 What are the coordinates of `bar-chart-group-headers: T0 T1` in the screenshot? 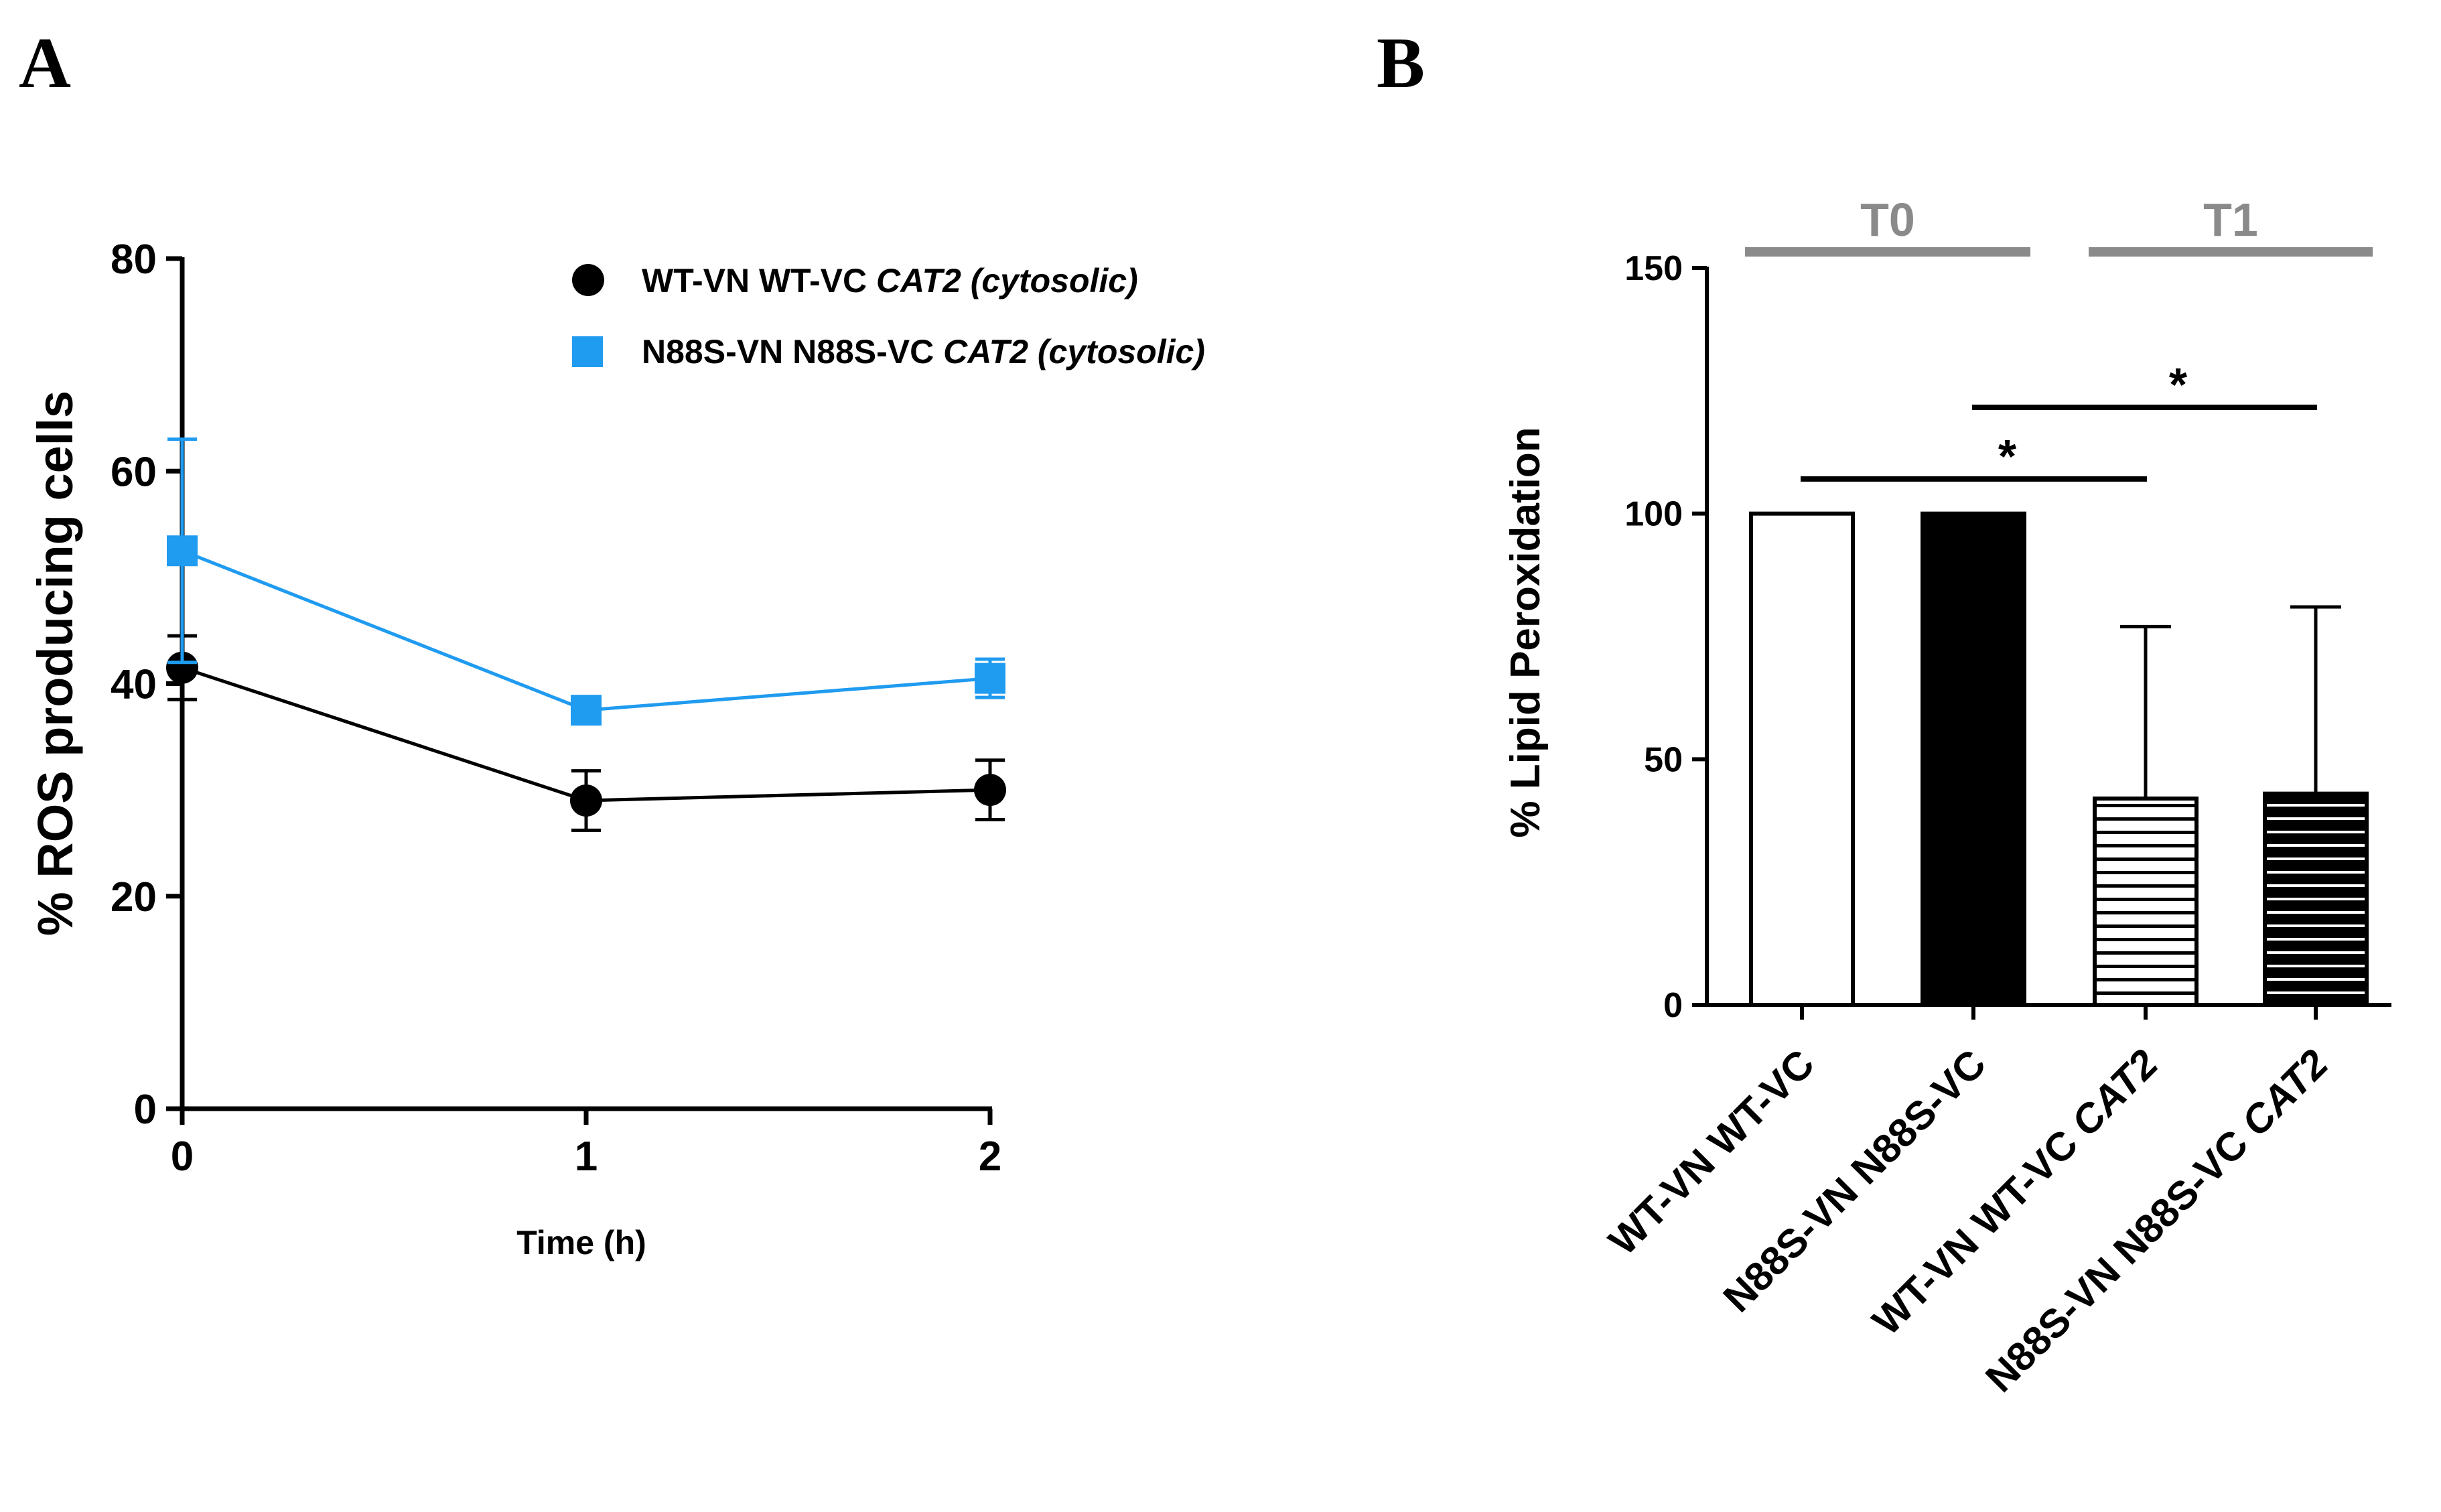 It's located at (2059, 225).